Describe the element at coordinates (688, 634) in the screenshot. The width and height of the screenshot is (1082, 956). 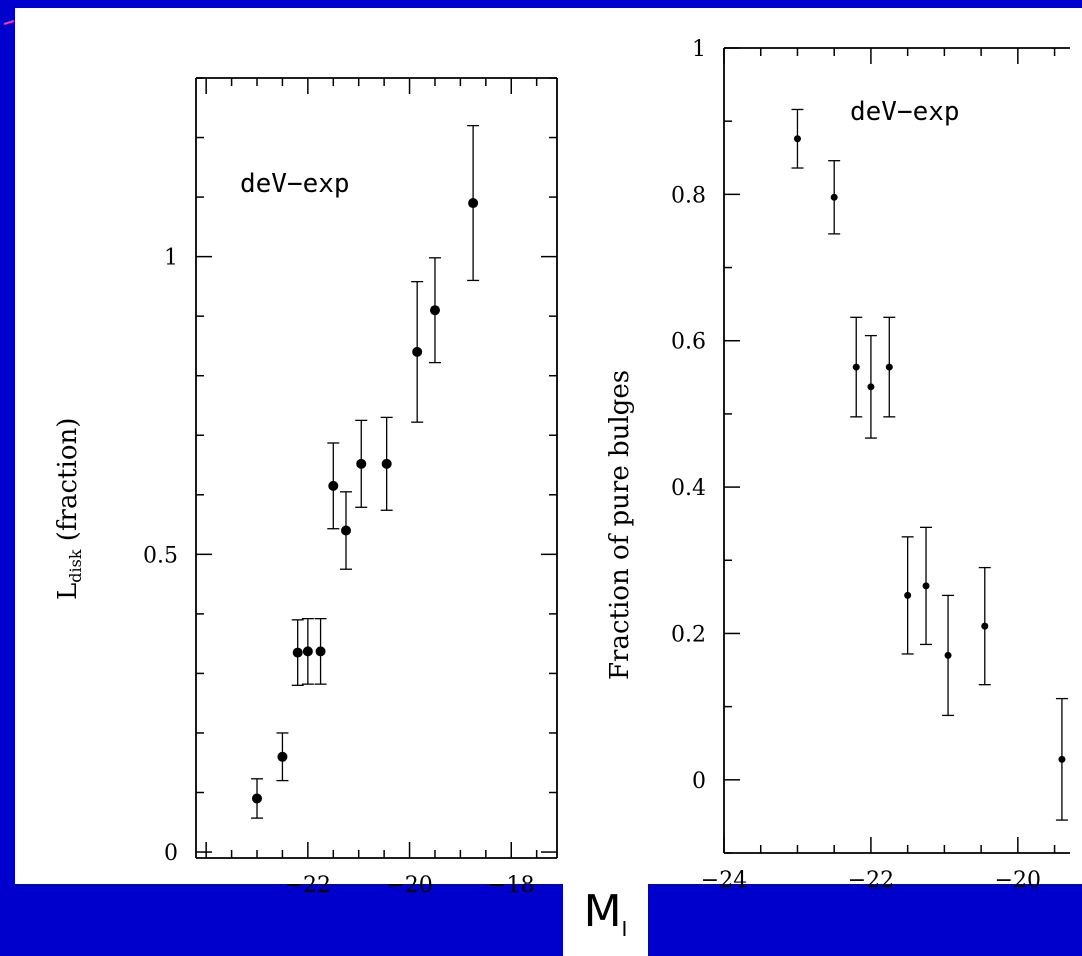
I see `y-tick-label: 0.2` at that location.